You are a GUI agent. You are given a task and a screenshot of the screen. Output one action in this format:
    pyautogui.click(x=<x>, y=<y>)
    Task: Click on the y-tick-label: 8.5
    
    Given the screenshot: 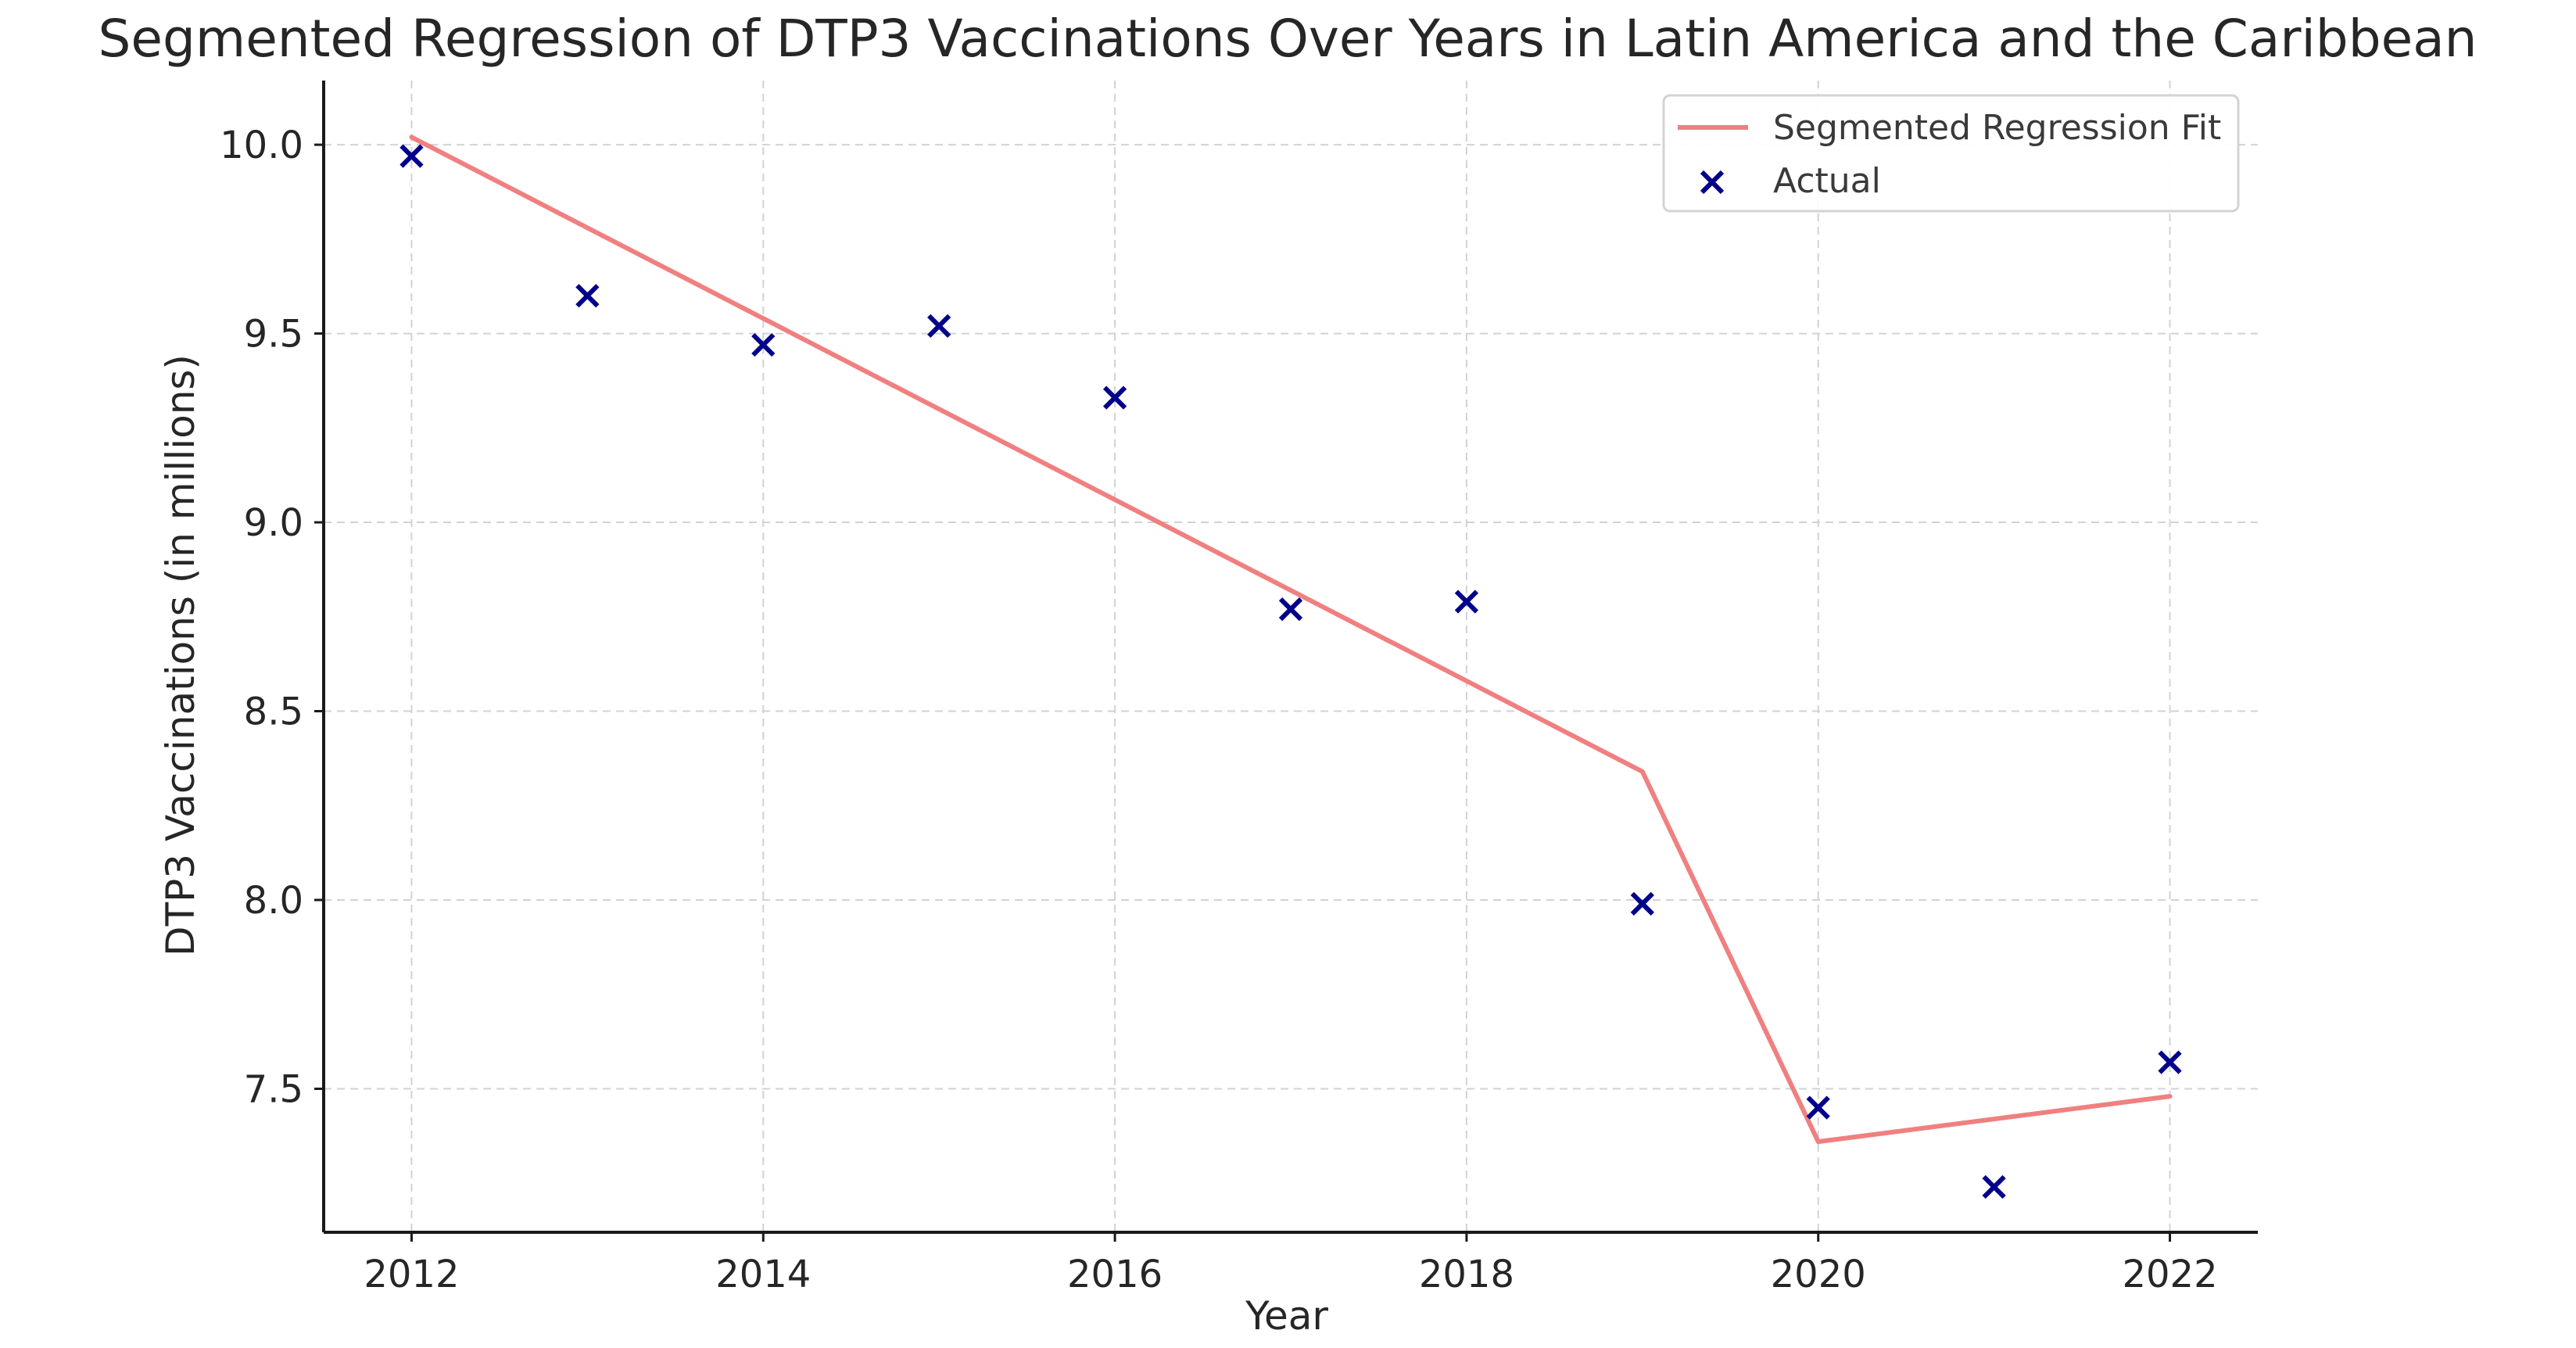 What is the action you would take?
    pyautogui.click(x=273, y=712)
    